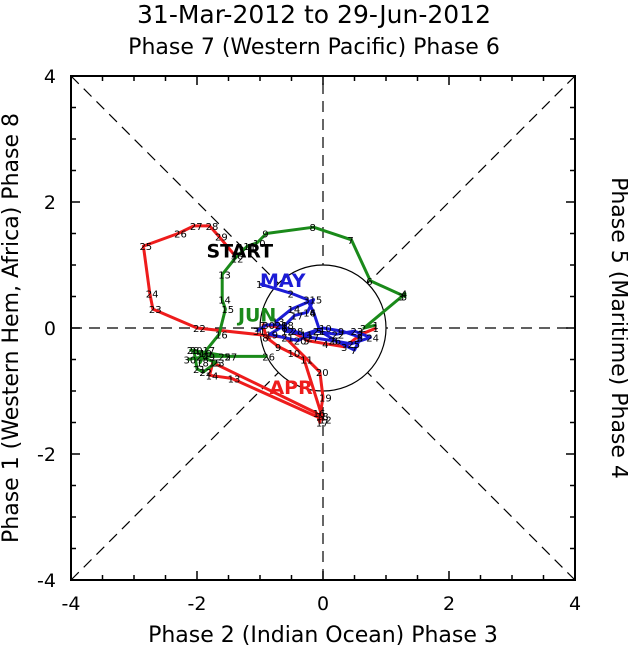 The image size is (628, 653). I want to click on series-line-jun, so click(297, 299).